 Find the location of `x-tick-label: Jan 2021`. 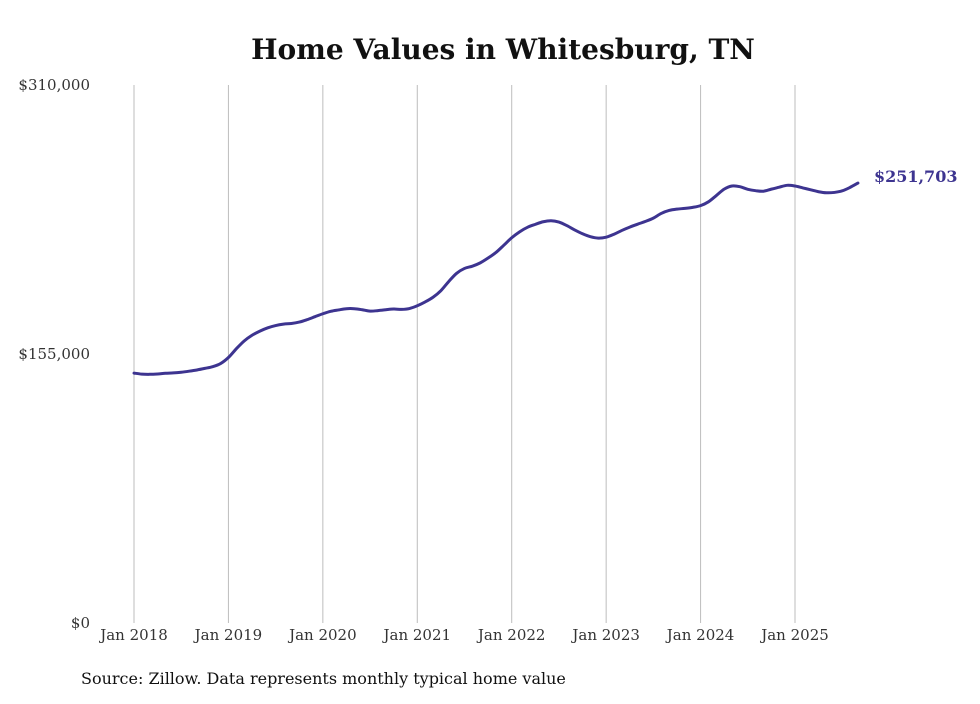

x-tick-label: Jan 2021 is located at coordinates (417, 635).